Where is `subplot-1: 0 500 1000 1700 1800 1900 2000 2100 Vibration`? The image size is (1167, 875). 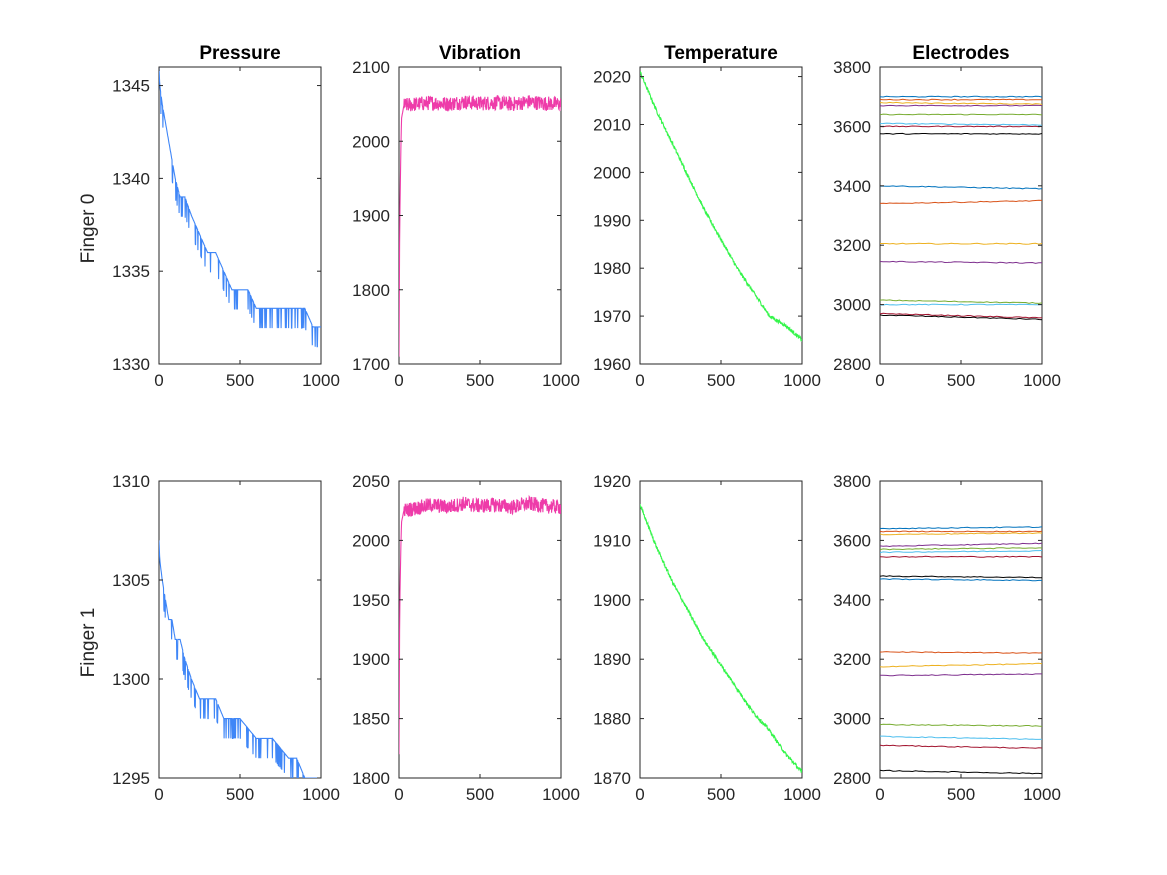 subplot-1: 0 500 1000 1700 1800 1900 2000 2100 Vibration is located at coordinates (466, 216).